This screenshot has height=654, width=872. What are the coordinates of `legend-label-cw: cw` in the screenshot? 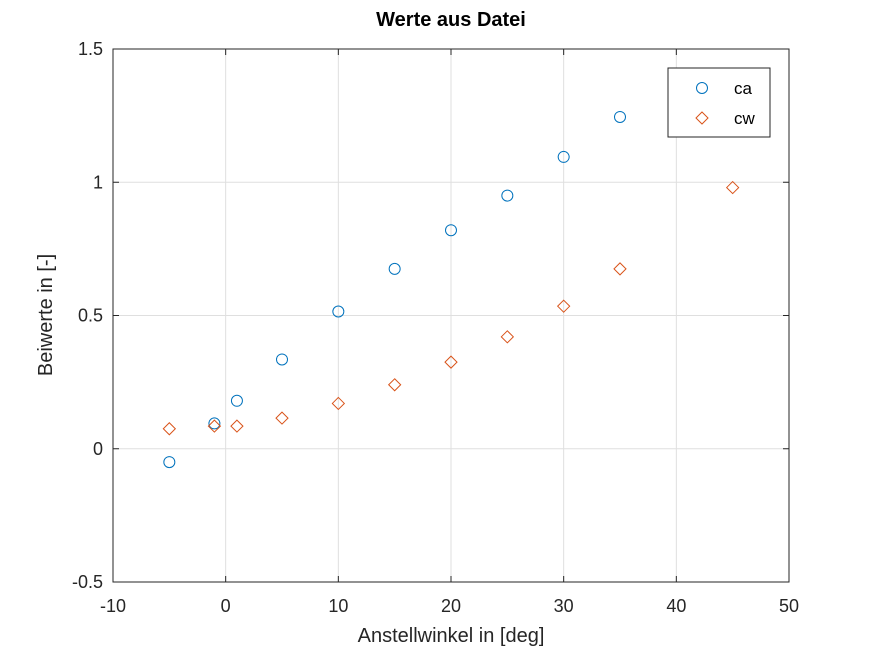 It's located at (745, 118).